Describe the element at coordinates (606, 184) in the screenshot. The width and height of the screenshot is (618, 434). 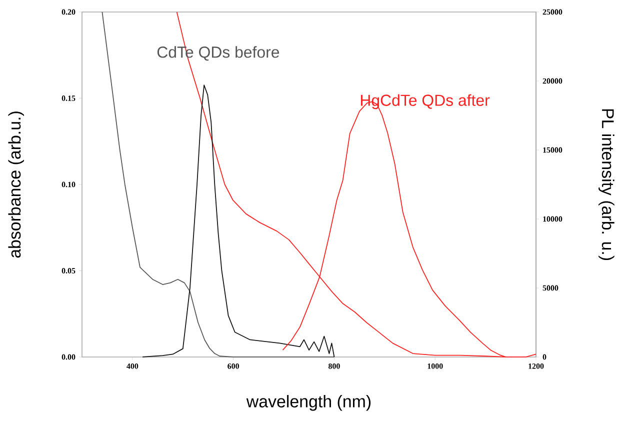
I see `y2-axis-title: PL intensity (arb. u.)` at that location.